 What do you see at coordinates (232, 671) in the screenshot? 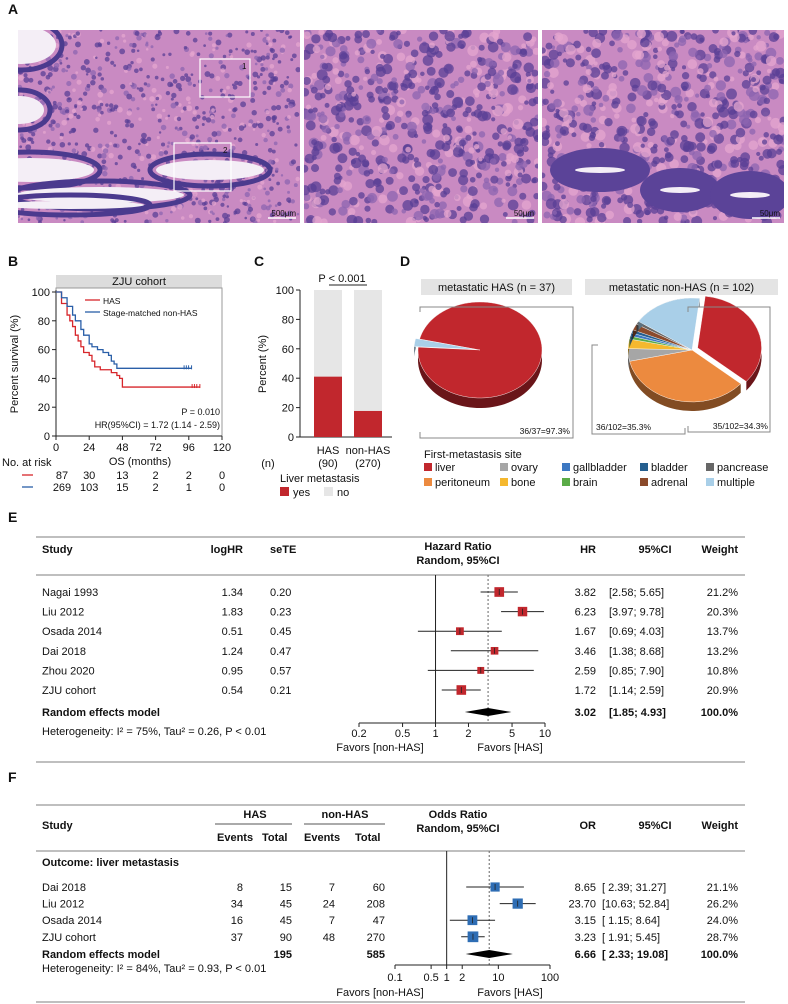
I see `loghr-value: 0.95` at bounding box center [232, 671].